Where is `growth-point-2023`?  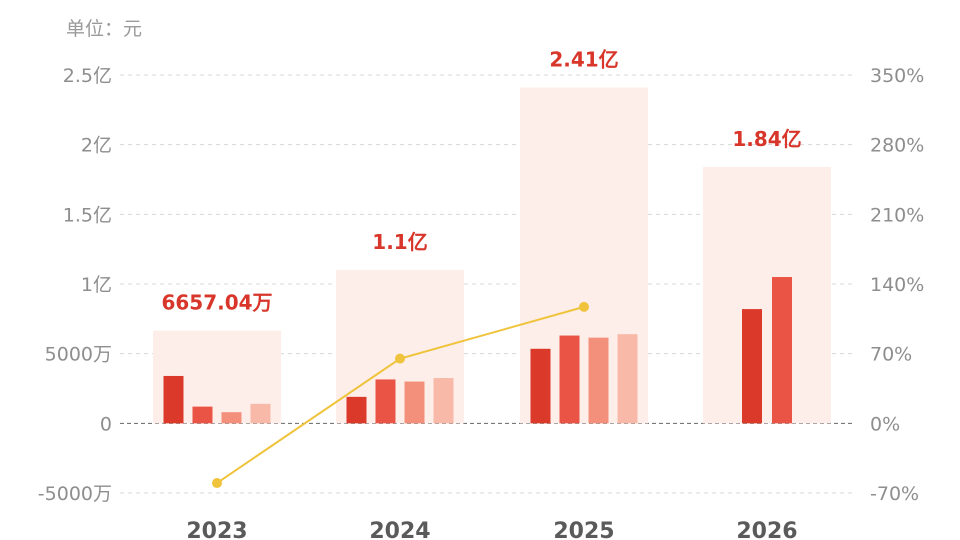
growth-point-2023 is located at coordinates (217, 483).